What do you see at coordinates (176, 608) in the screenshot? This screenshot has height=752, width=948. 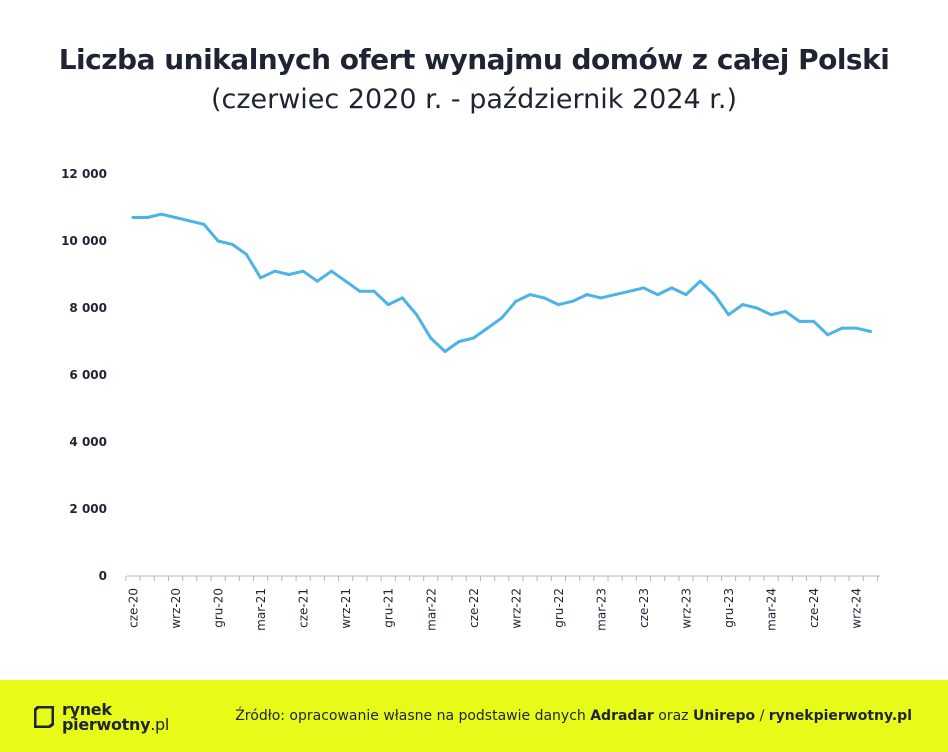 I see `x-tick-label: wrz-20` at bounding box center [176, 608].